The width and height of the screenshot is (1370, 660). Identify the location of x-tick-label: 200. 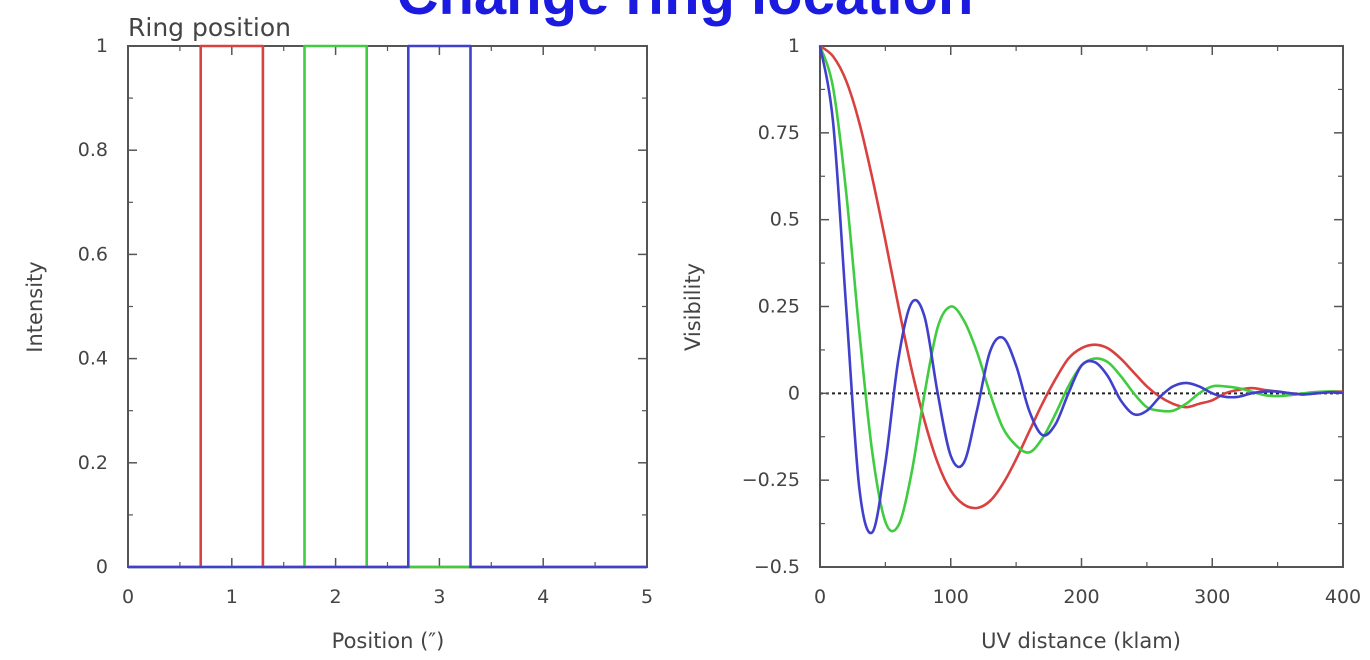
(1081, 597).